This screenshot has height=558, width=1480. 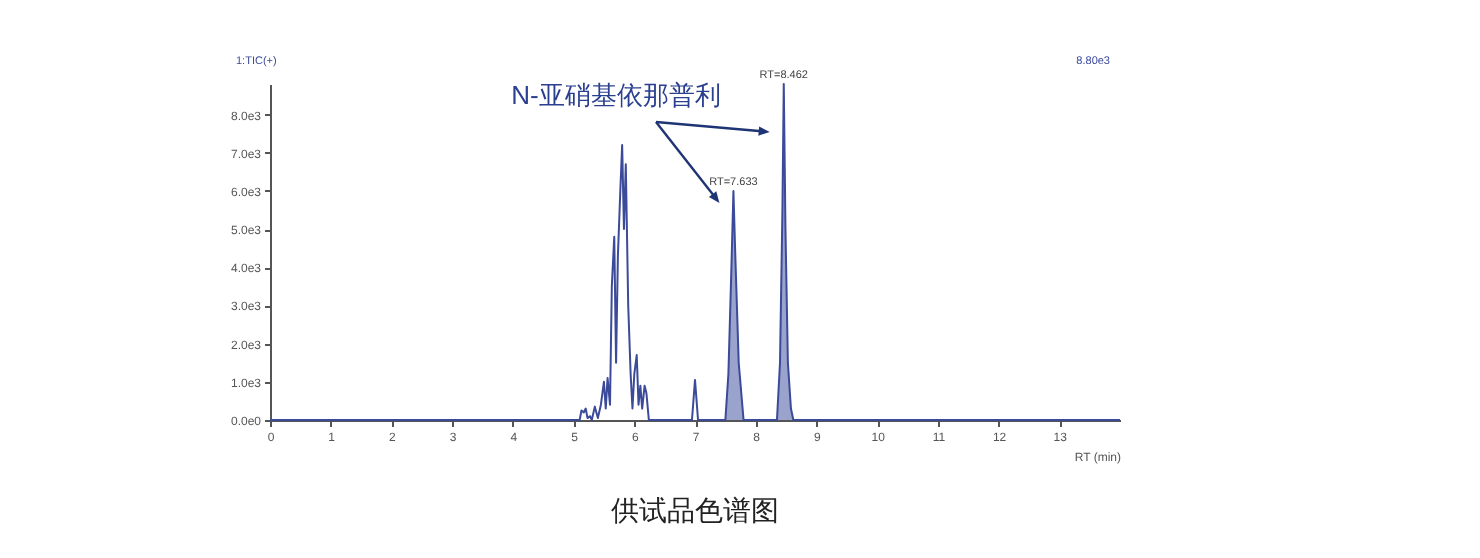 What do you see at coordinates (616, 95) in the screenshot?
I see `annotation: N-亚硝基依那普利` at bounding box center [616, 95].